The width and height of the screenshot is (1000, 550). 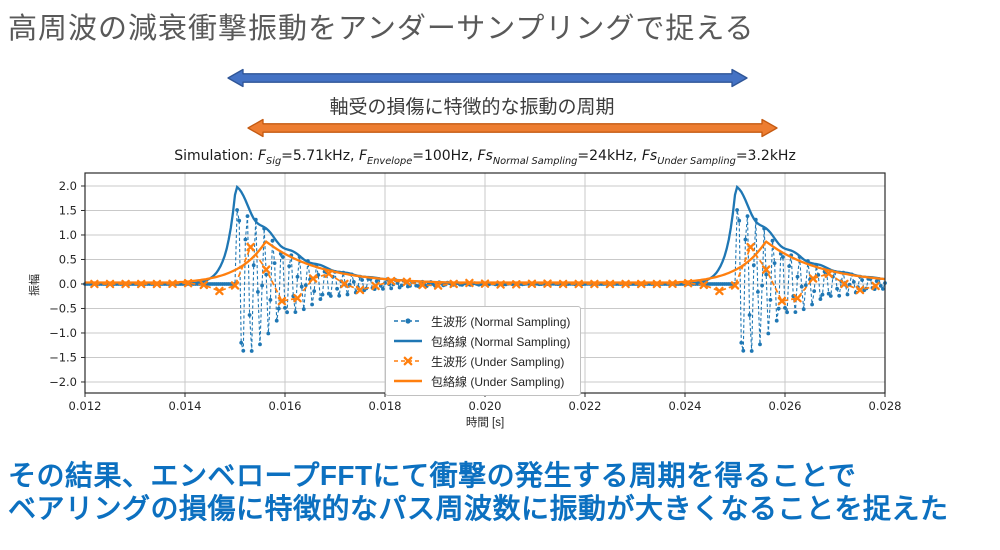 I want to click on legend-item: 生波形 (Normal Sampling), so click(x=481, y=321).